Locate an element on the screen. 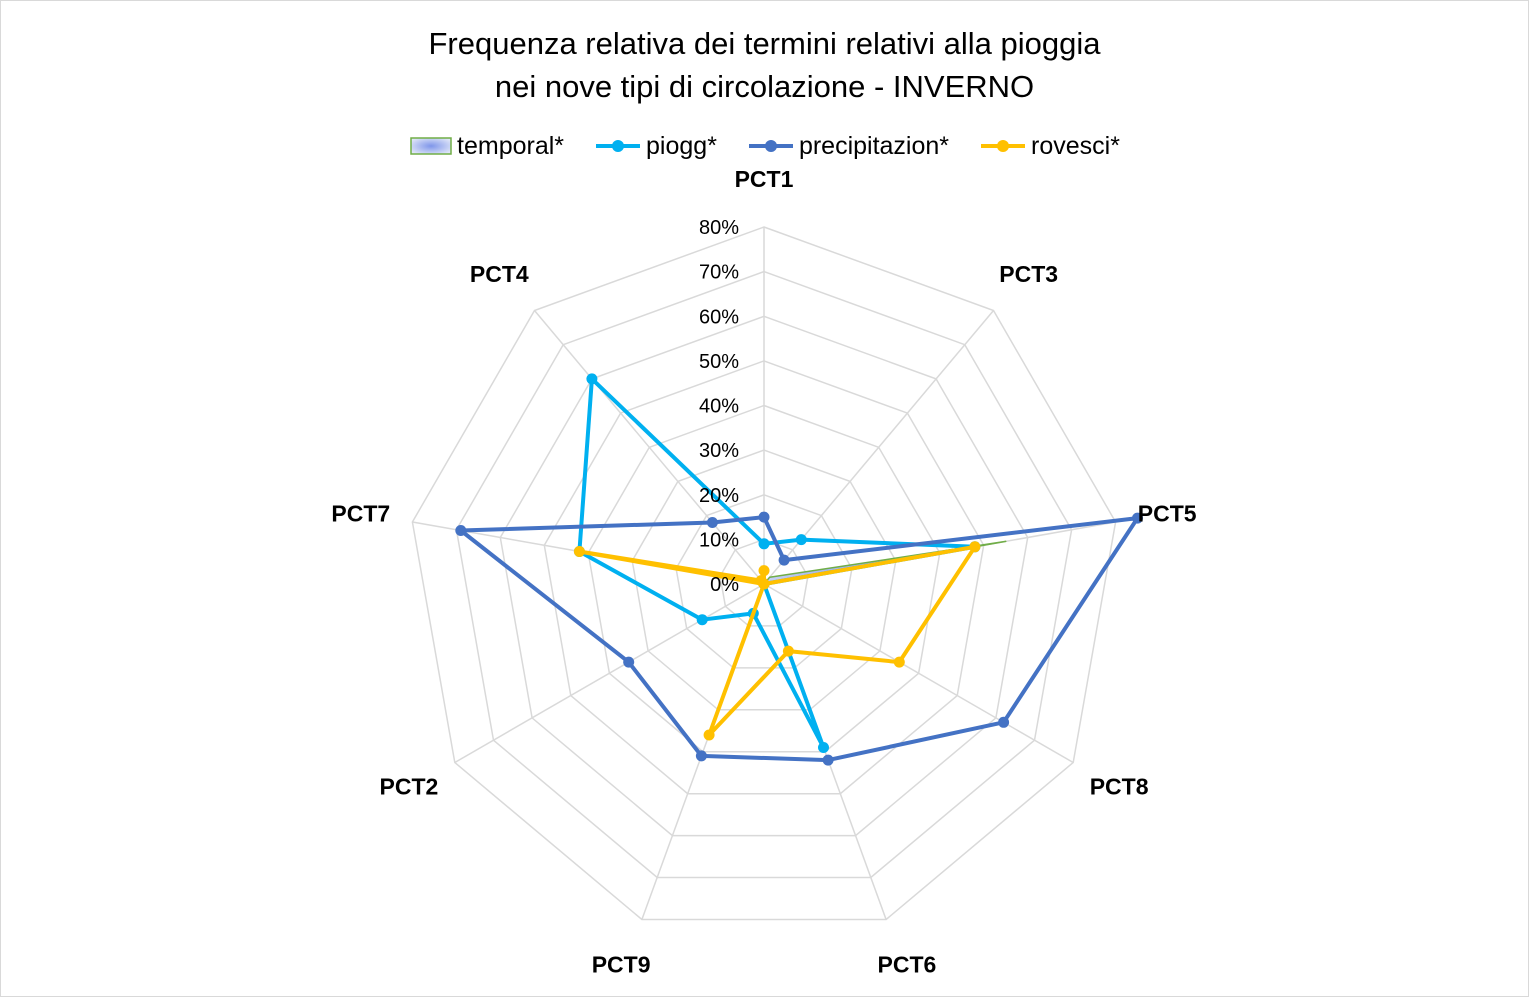 The image size is (1529, 997). tick-label: 70% is located at coordinates (719, 273).